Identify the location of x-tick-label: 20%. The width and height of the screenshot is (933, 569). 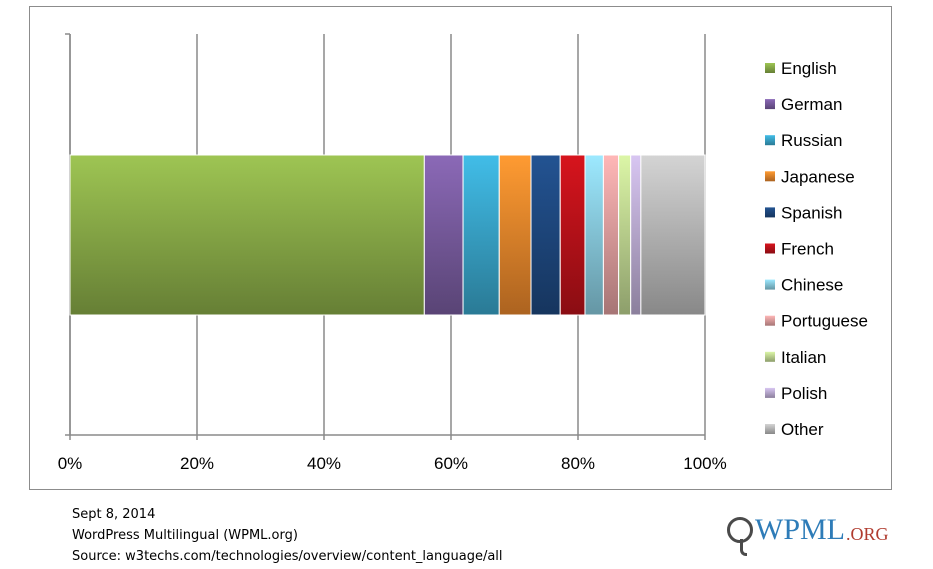
(197, 463).